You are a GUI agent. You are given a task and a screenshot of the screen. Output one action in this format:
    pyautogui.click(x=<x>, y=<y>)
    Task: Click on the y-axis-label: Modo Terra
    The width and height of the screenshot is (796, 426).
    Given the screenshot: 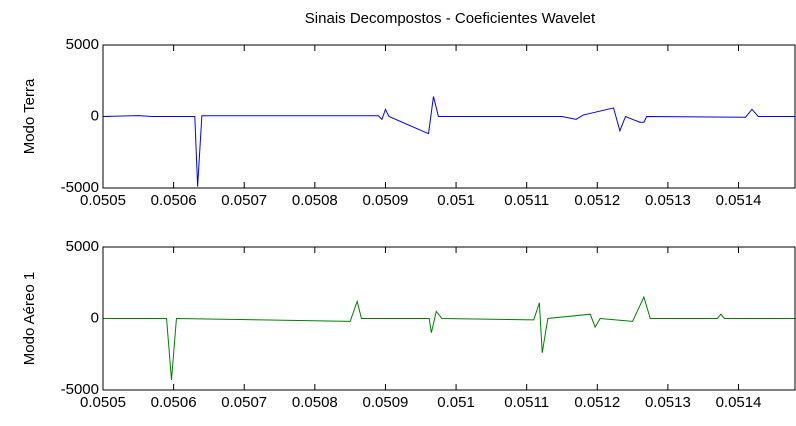 What is the action you would take?
    pyautogui.click(x=29, y=116)
    